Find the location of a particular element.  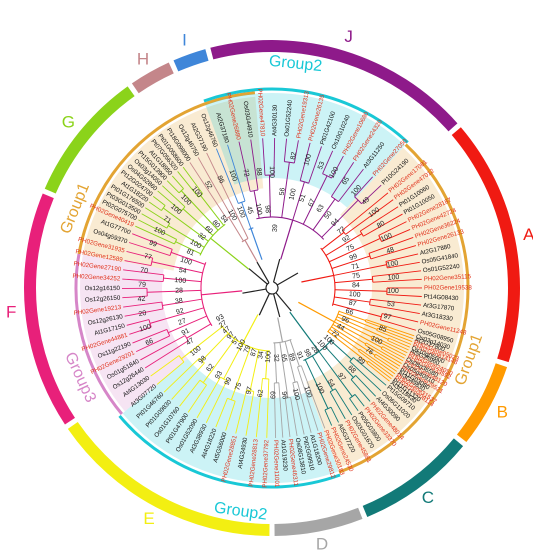

bootstrap-value: 62 is located at coordinates (261, 393).